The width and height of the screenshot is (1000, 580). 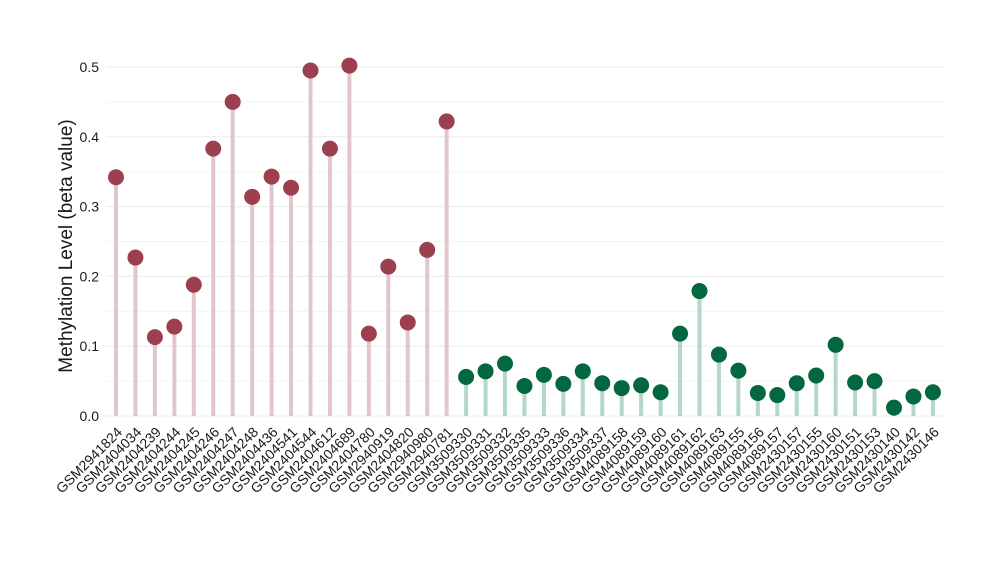 What do you see at coordinates (66, 245) in the screenshot?
I see `y-axis-title: Methylation Level (beta value)` at bounding box center [66, 245].